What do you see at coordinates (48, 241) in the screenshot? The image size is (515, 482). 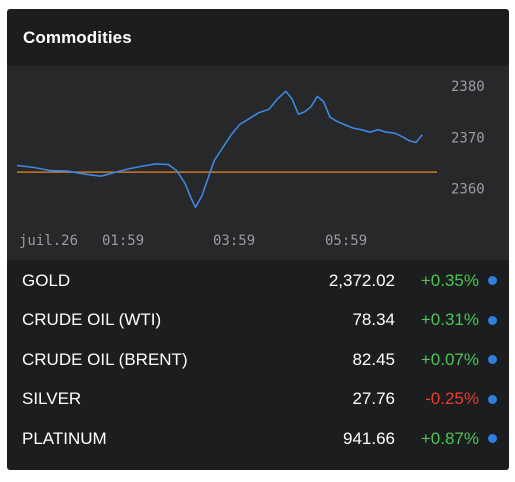 I see `x-tick-label: juil.26` at bounding box center [48, 241].